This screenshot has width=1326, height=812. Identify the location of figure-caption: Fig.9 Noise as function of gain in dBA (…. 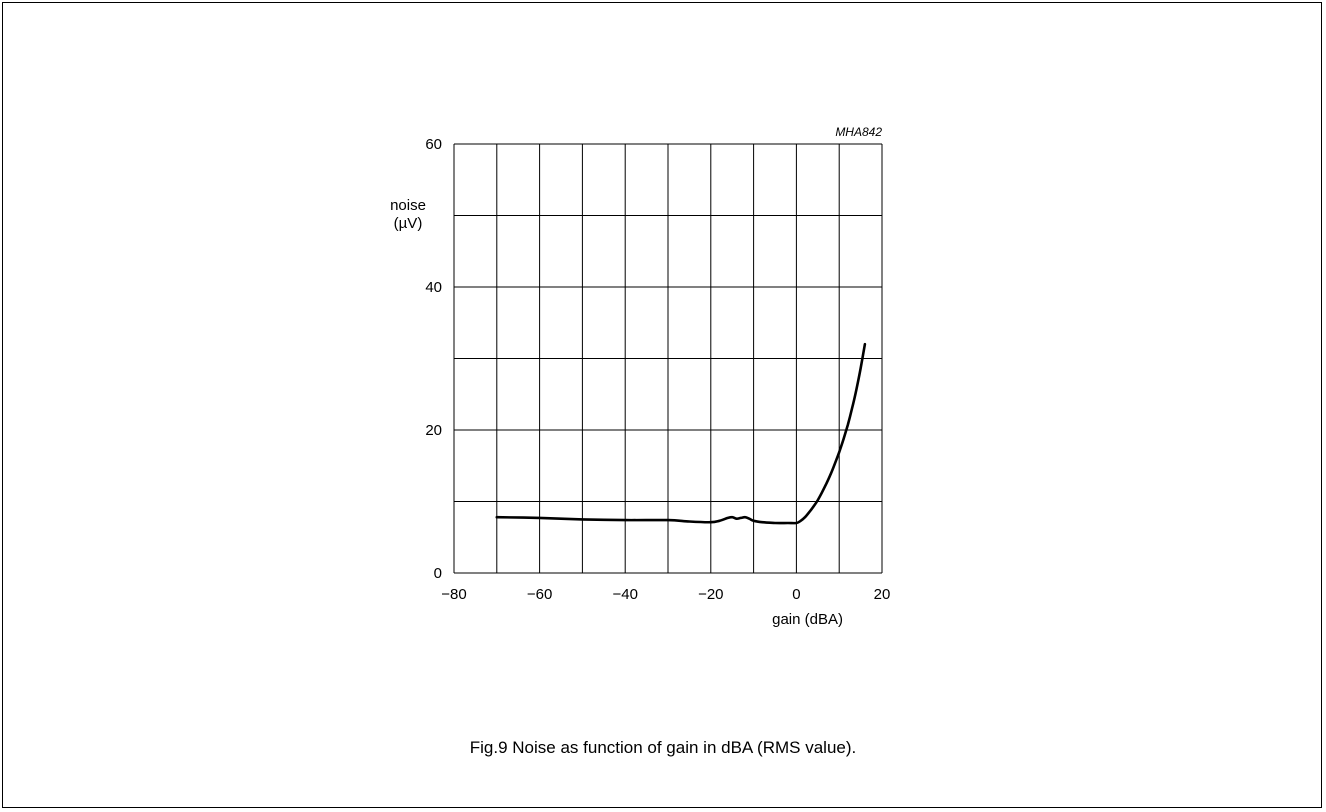
(663, 747).